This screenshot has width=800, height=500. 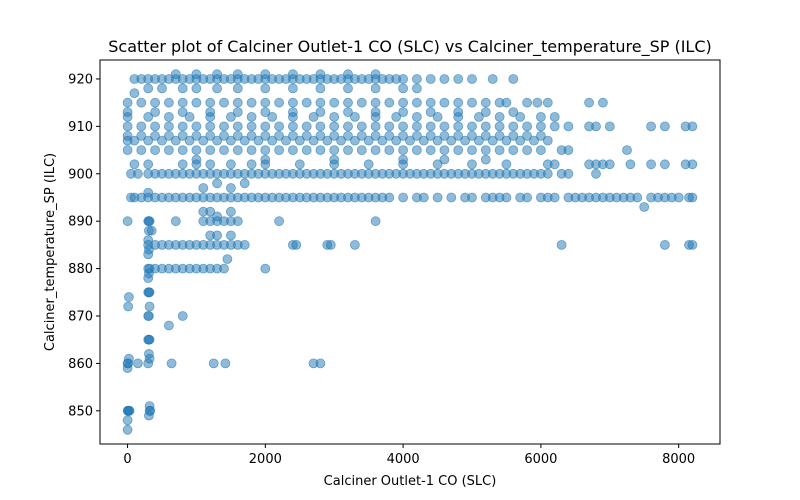 I want to click on y-tick-label: 870, so click(x=80, y=317).